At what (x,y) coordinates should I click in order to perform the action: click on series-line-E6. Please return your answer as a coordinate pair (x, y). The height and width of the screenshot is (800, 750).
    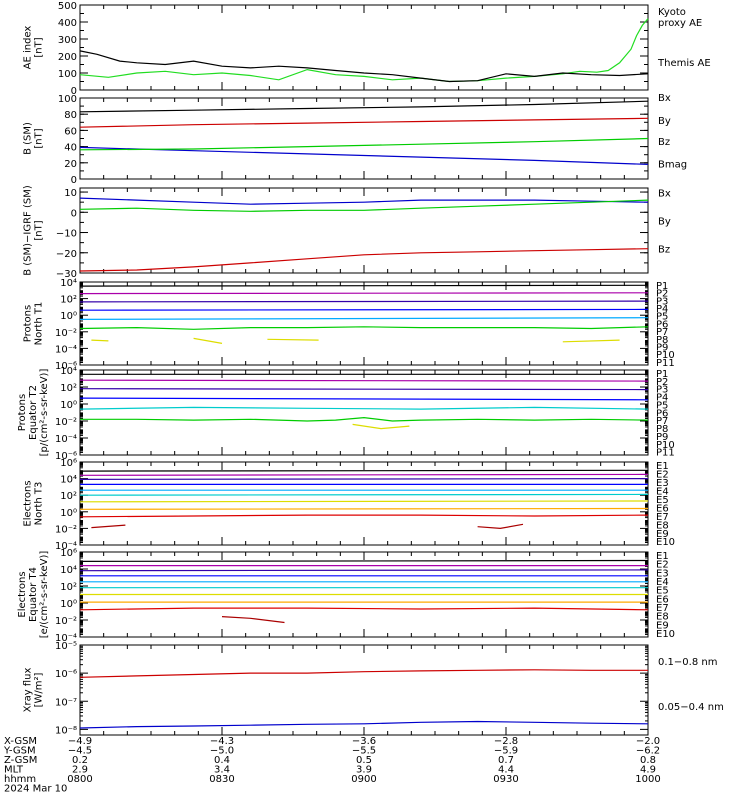
    Looking at the image, I should click on (364, 494).